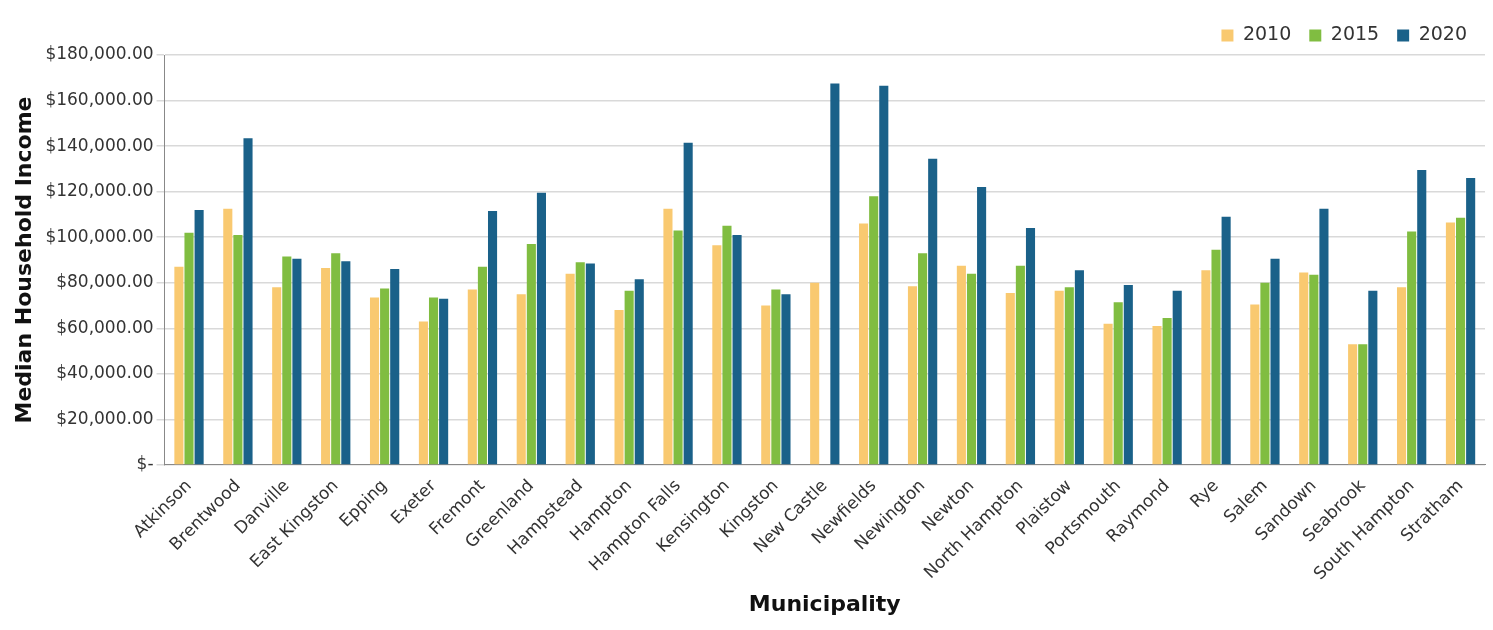  Describe the element at coordinates (824, 603) in the screenshot. I see `x-axis-title: Municipality` at that location.